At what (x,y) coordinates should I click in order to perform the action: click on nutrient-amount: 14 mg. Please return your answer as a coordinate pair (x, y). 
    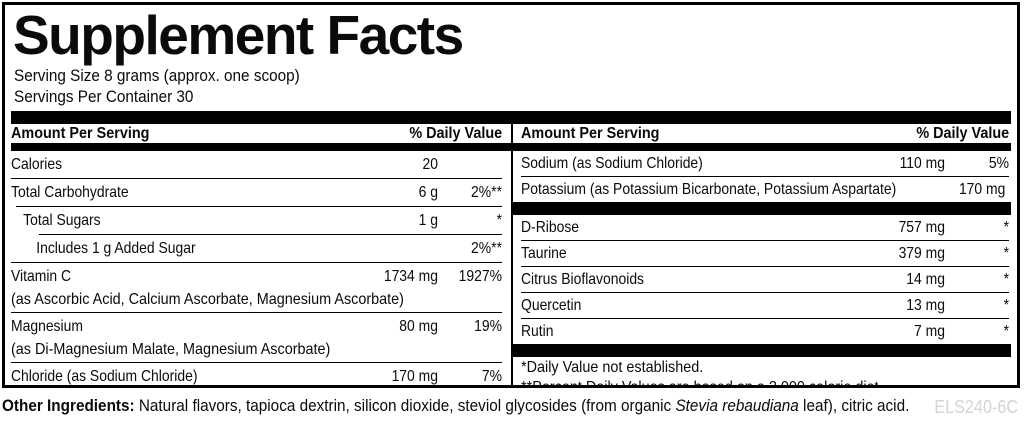
    Looking at the image, I should click on (925, 279).